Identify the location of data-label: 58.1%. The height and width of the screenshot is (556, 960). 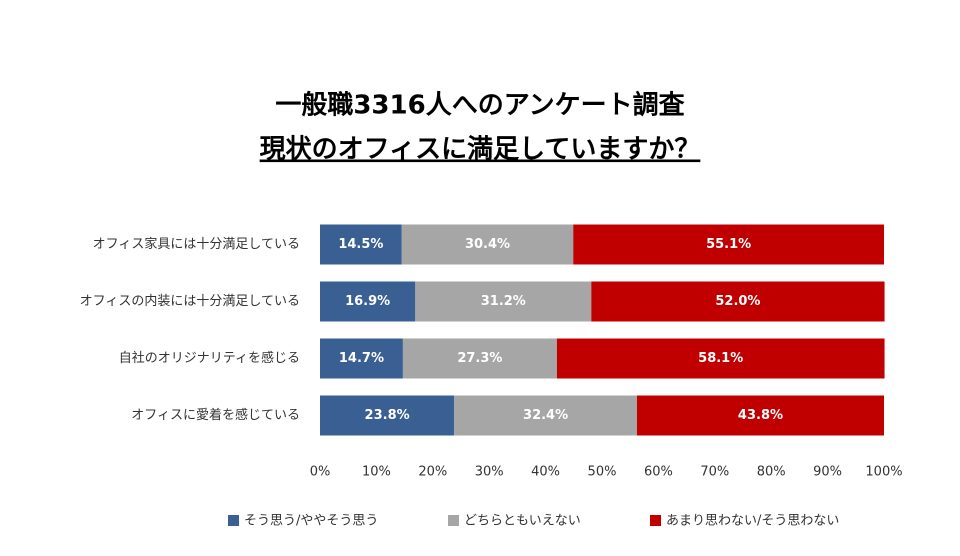
(720, 358).